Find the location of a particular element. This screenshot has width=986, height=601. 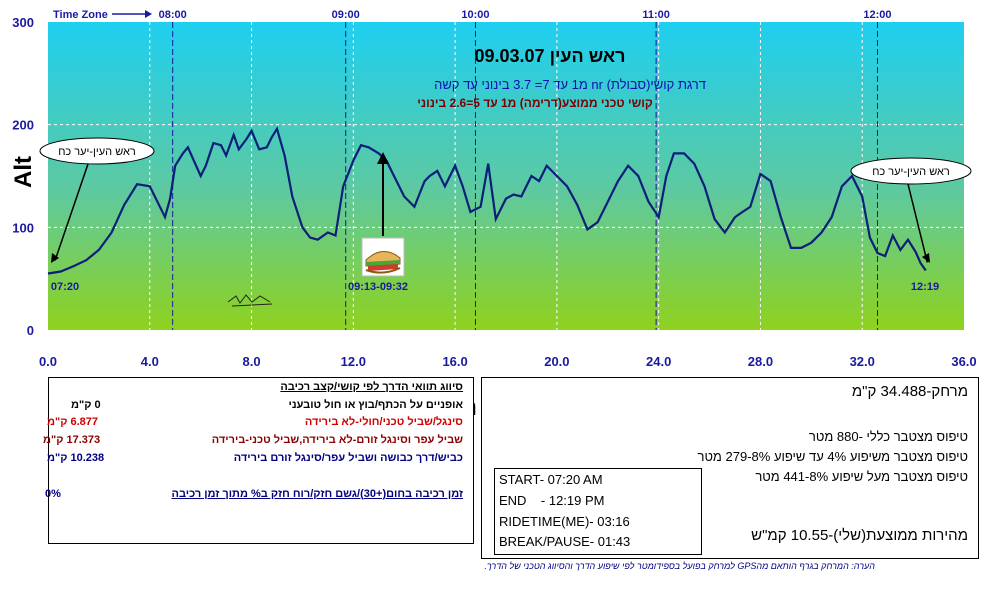

start-callout-bubble is located at coordinates (97, 151).